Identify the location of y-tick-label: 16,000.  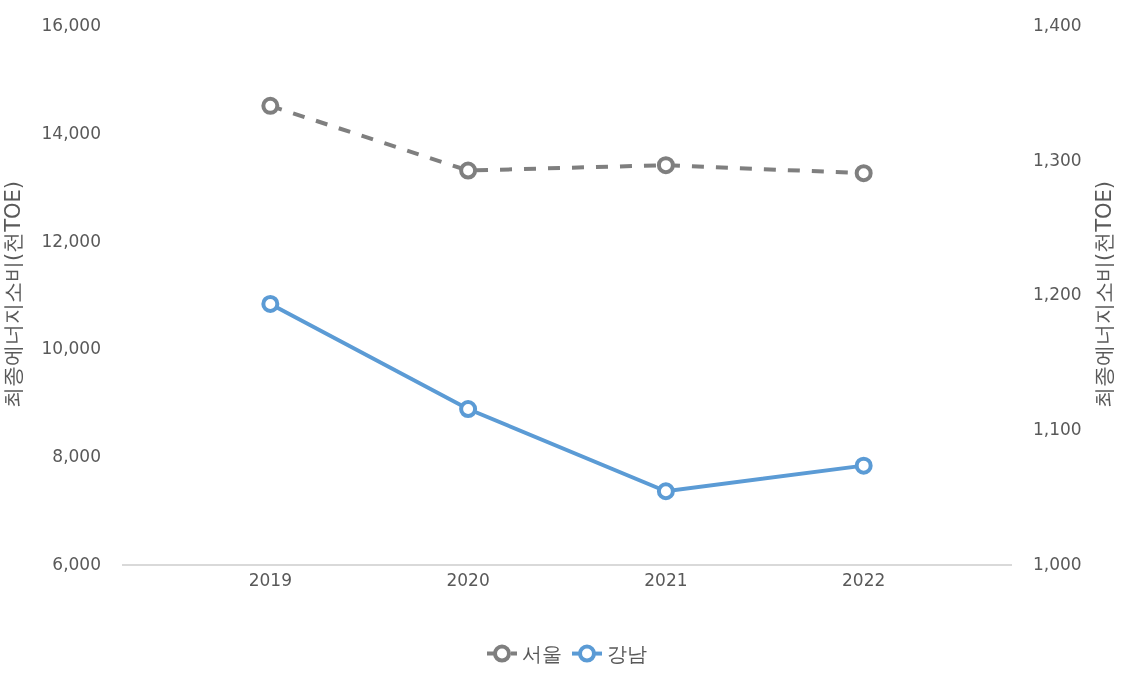
(71, 24).